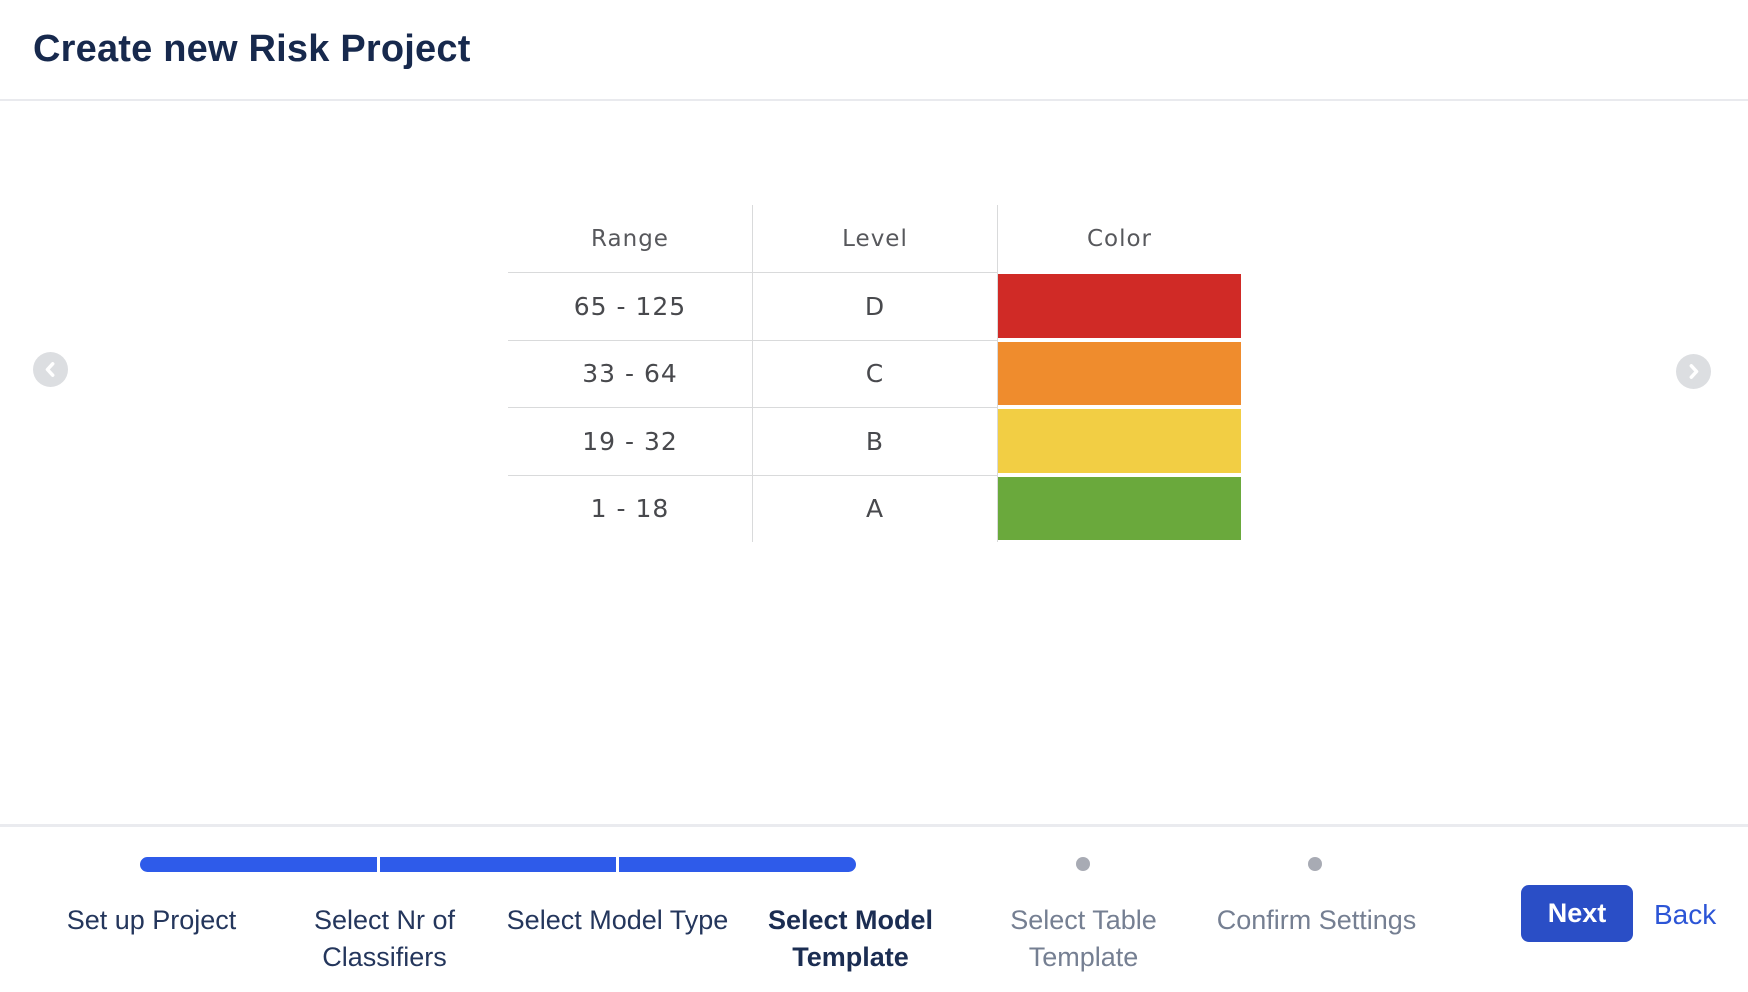 Image resolution: width=1748 pixels, height=992 pixels. I want to click on carousel-prev-button, so click(50, 369).